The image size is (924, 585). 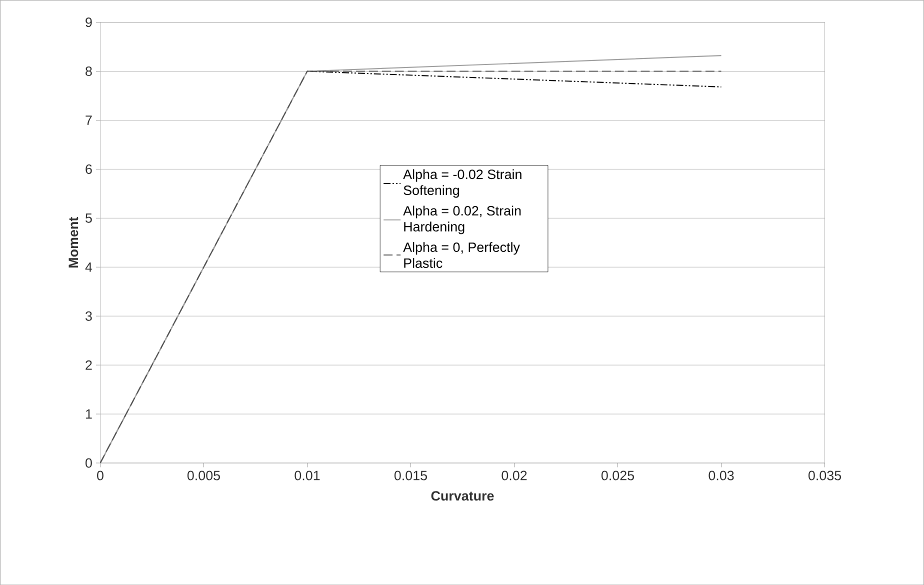 What do you see at coordinates (89, 414) in the screenshot?
I see `y-tick-label: 1` at bounding box center [89, 414].